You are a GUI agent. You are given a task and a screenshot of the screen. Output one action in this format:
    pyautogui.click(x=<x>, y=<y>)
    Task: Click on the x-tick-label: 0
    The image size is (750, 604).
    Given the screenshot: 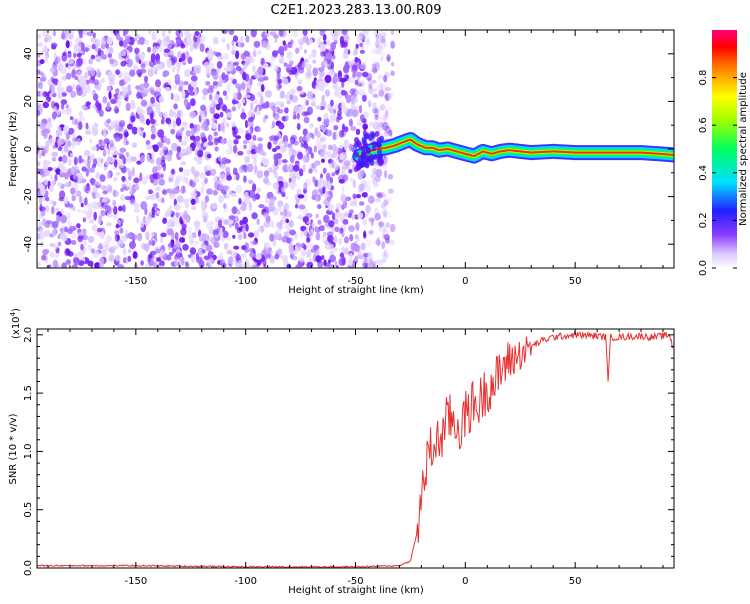 What is the action you would take?
    pyautogui.click(x=465, y=581)
    